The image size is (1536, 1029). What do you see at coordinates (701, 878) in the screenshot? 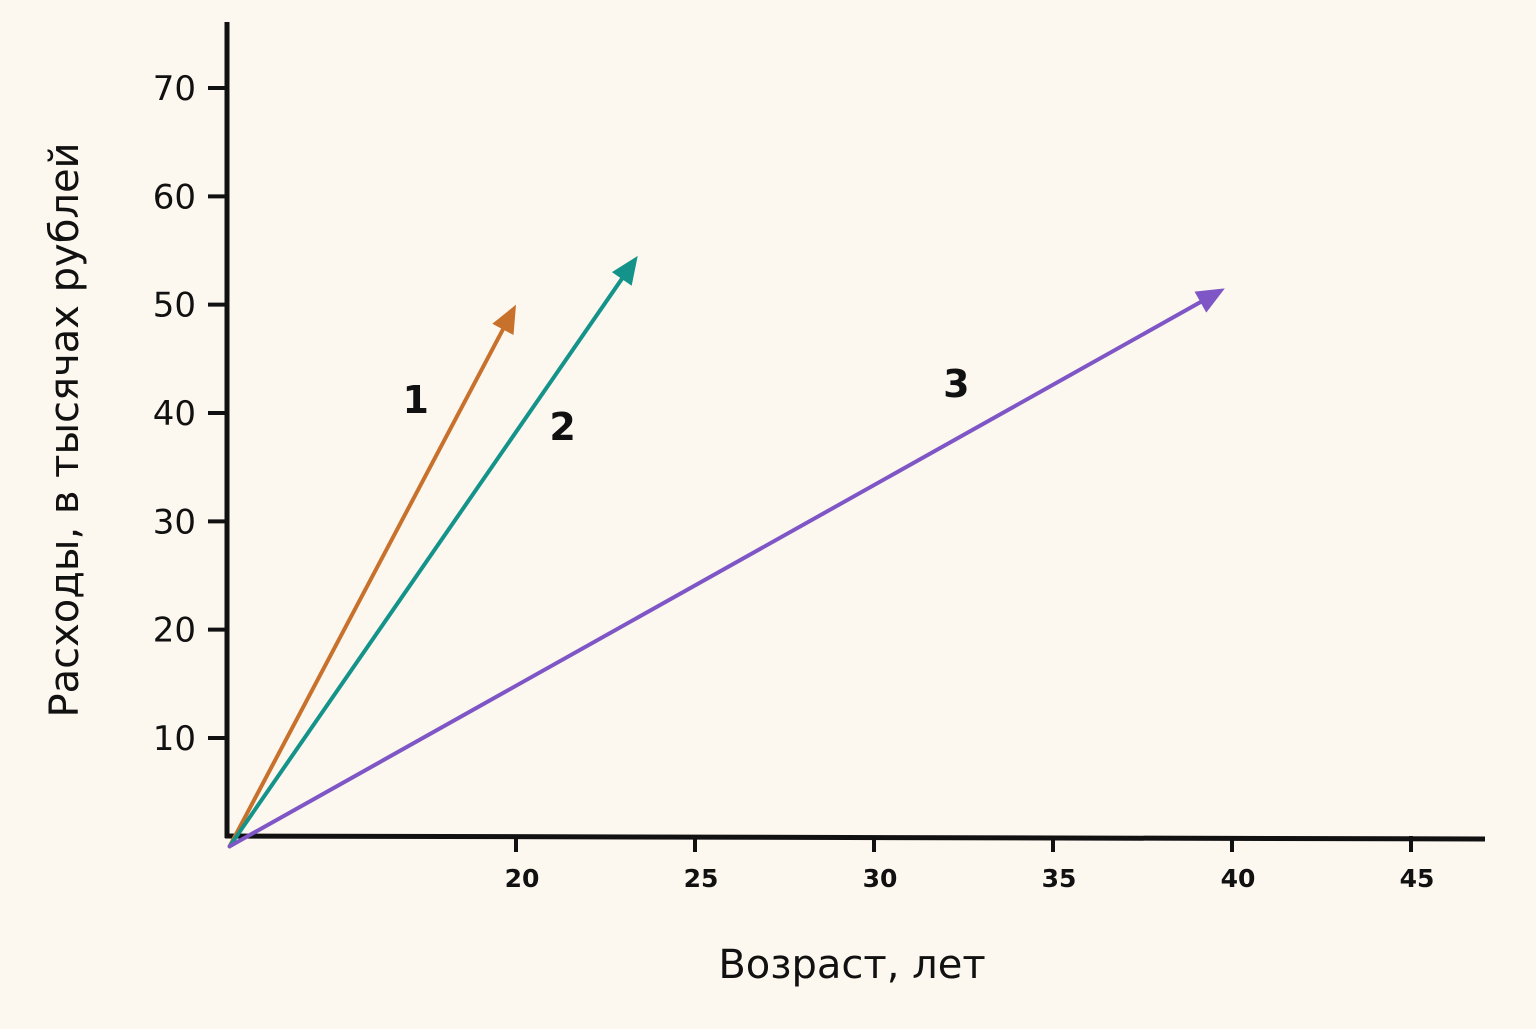
I see `x-tick-label: 25` at bounding box center [701, 878].